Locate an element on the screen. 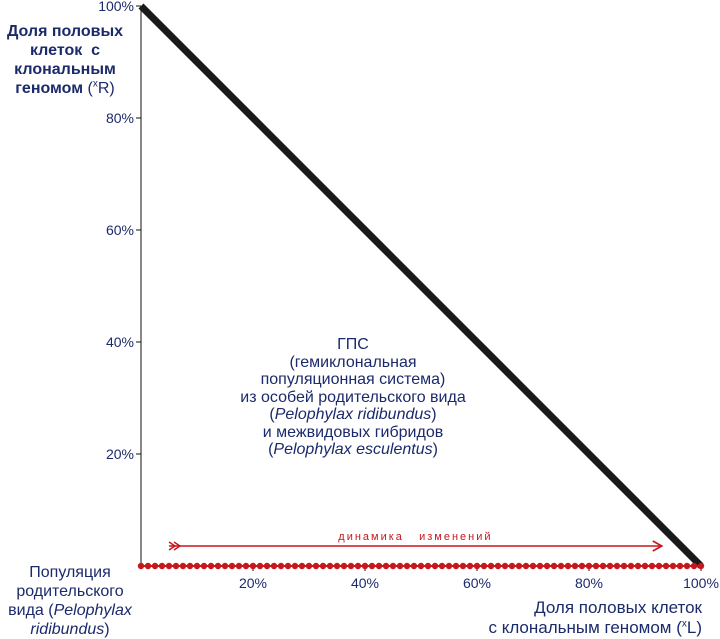  origin-label-line: ridibundus) is located at coordinates (70, 629).